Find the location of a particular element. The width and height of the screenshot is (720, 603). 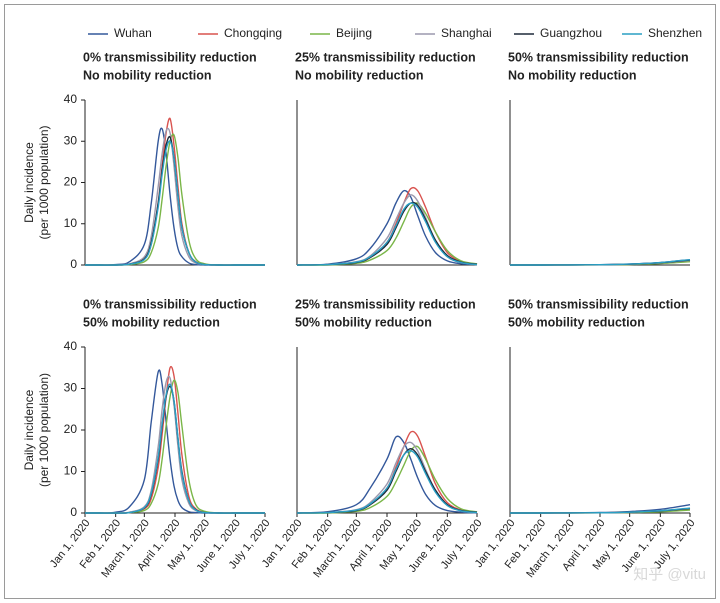

legend-label: Shenzhen is located at coordinates (675, 33).